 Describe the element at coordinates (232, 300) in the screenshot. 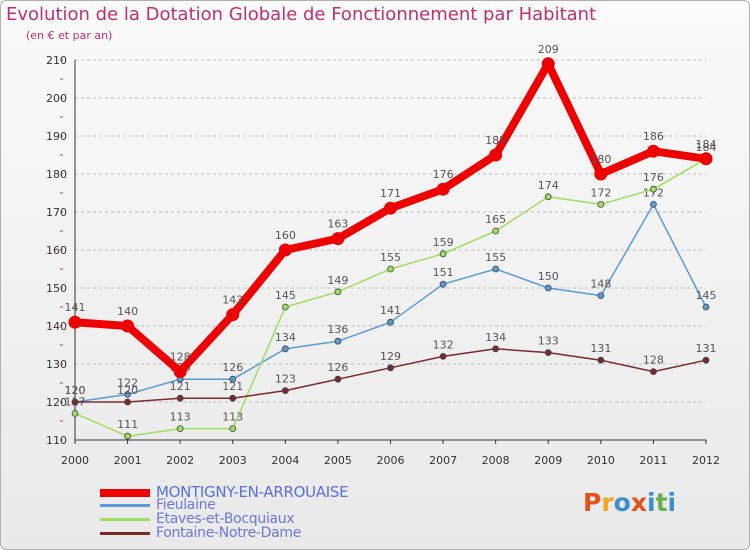

I see `data-label-montigny-en-arrouaise: 143` at that location.